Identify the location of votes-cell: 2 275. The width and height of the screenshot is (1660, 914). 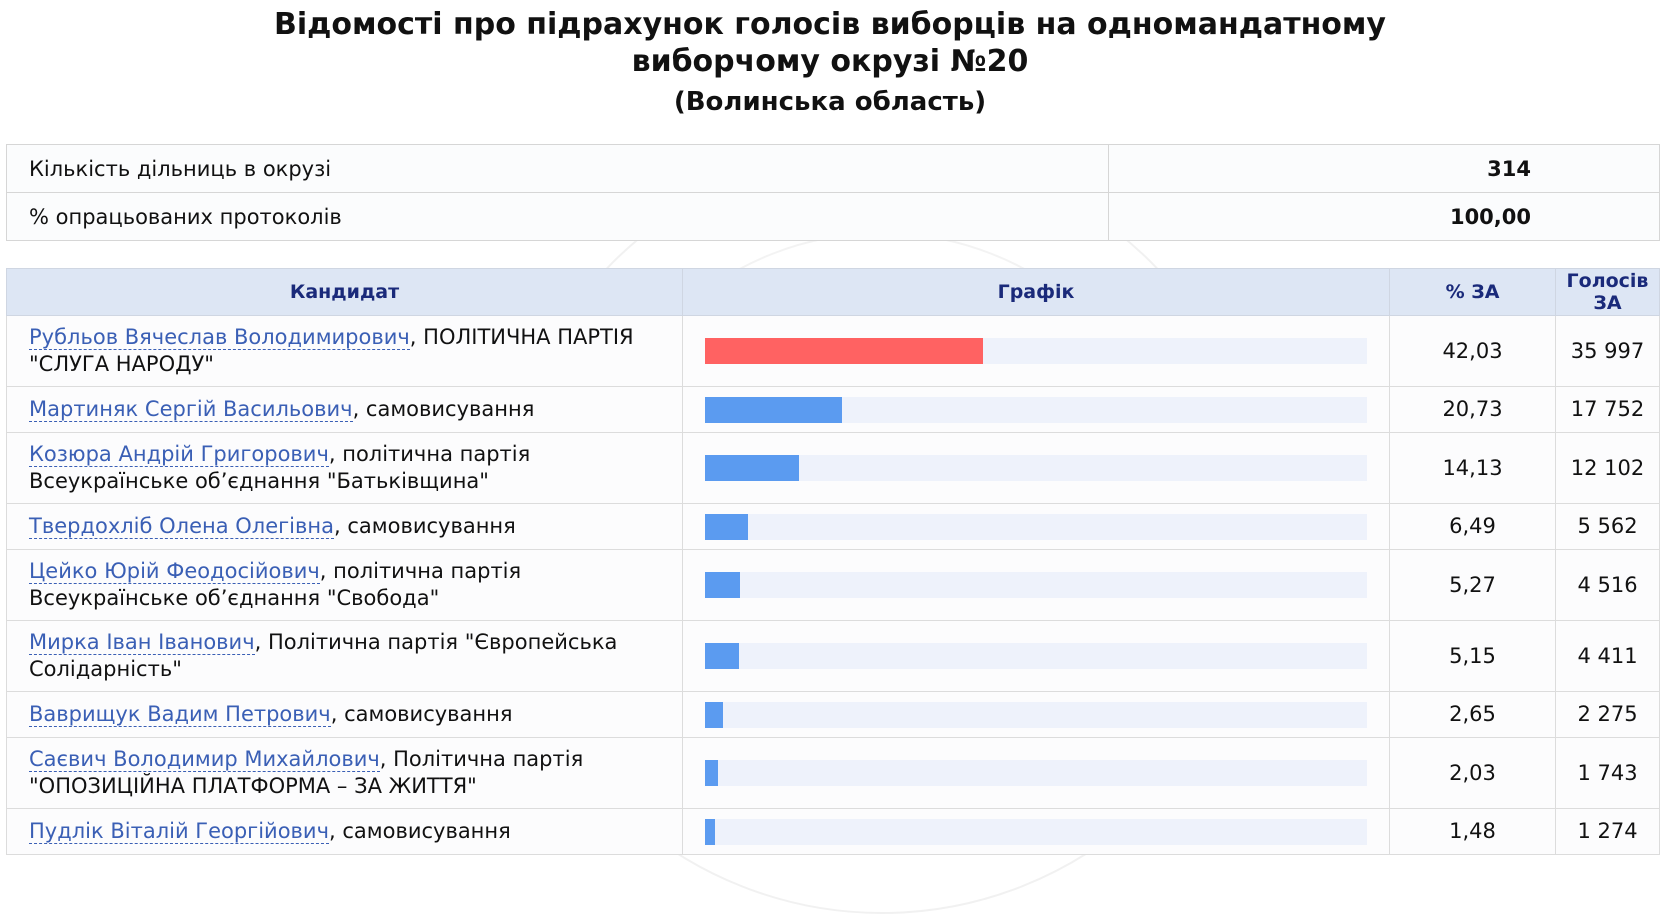
(1607, 714).